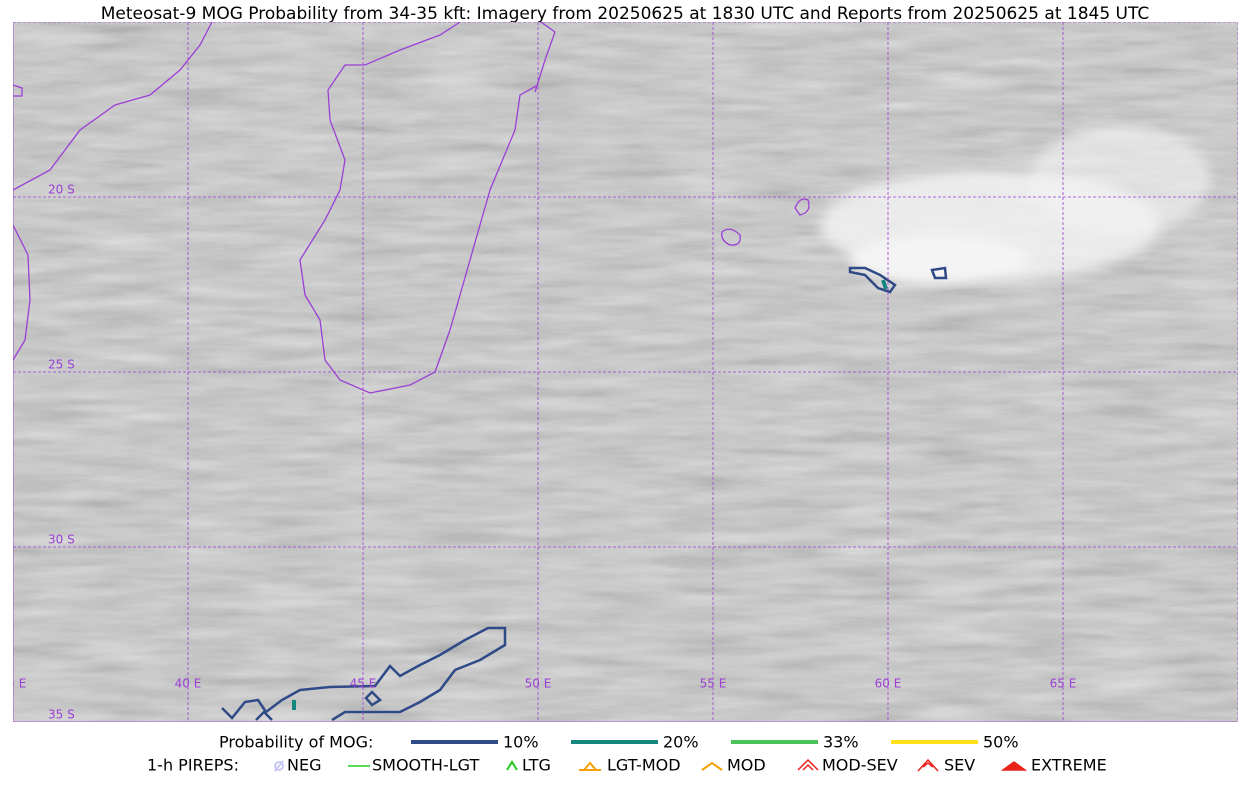  What do you see at coordinates (425, 765) in the screenshot?
I see `legend-label: SMOOTH-LGT` at bounding box center [425, 765].